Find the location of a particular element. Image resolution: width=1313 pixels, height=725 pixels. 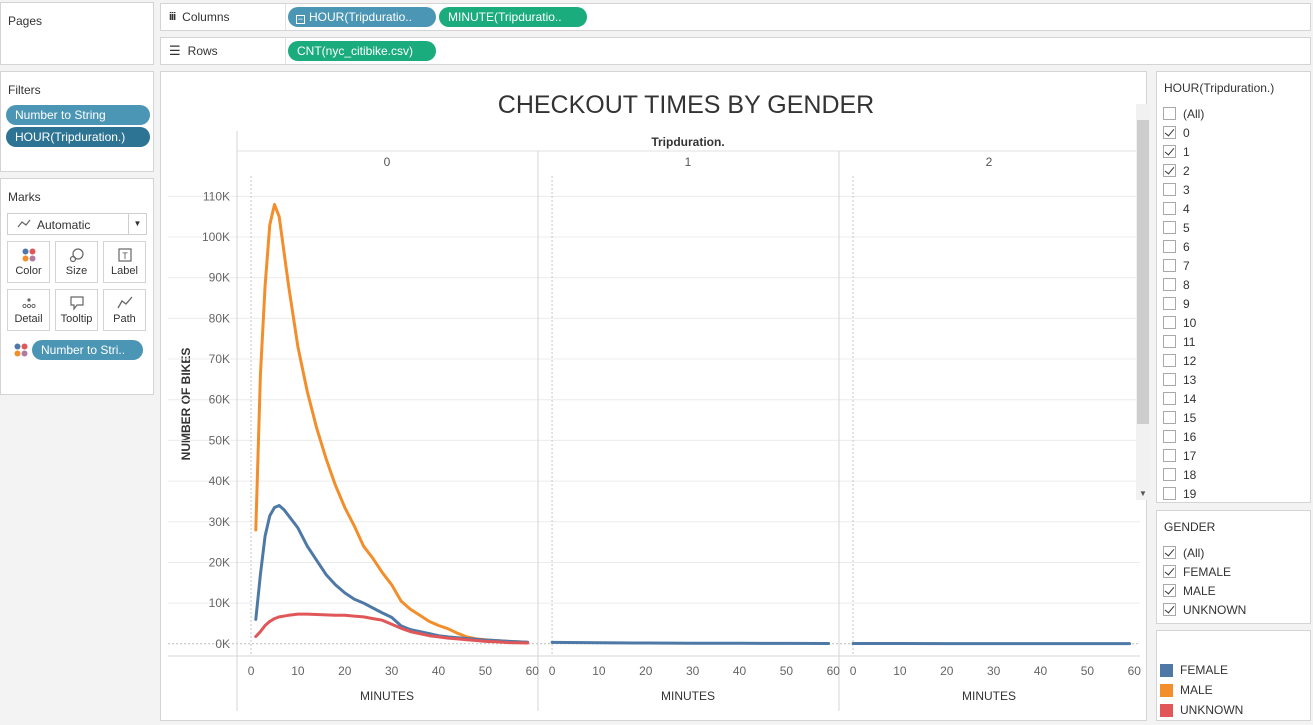

hour-filter-item: 10 is located at coordinates (1179, 322).